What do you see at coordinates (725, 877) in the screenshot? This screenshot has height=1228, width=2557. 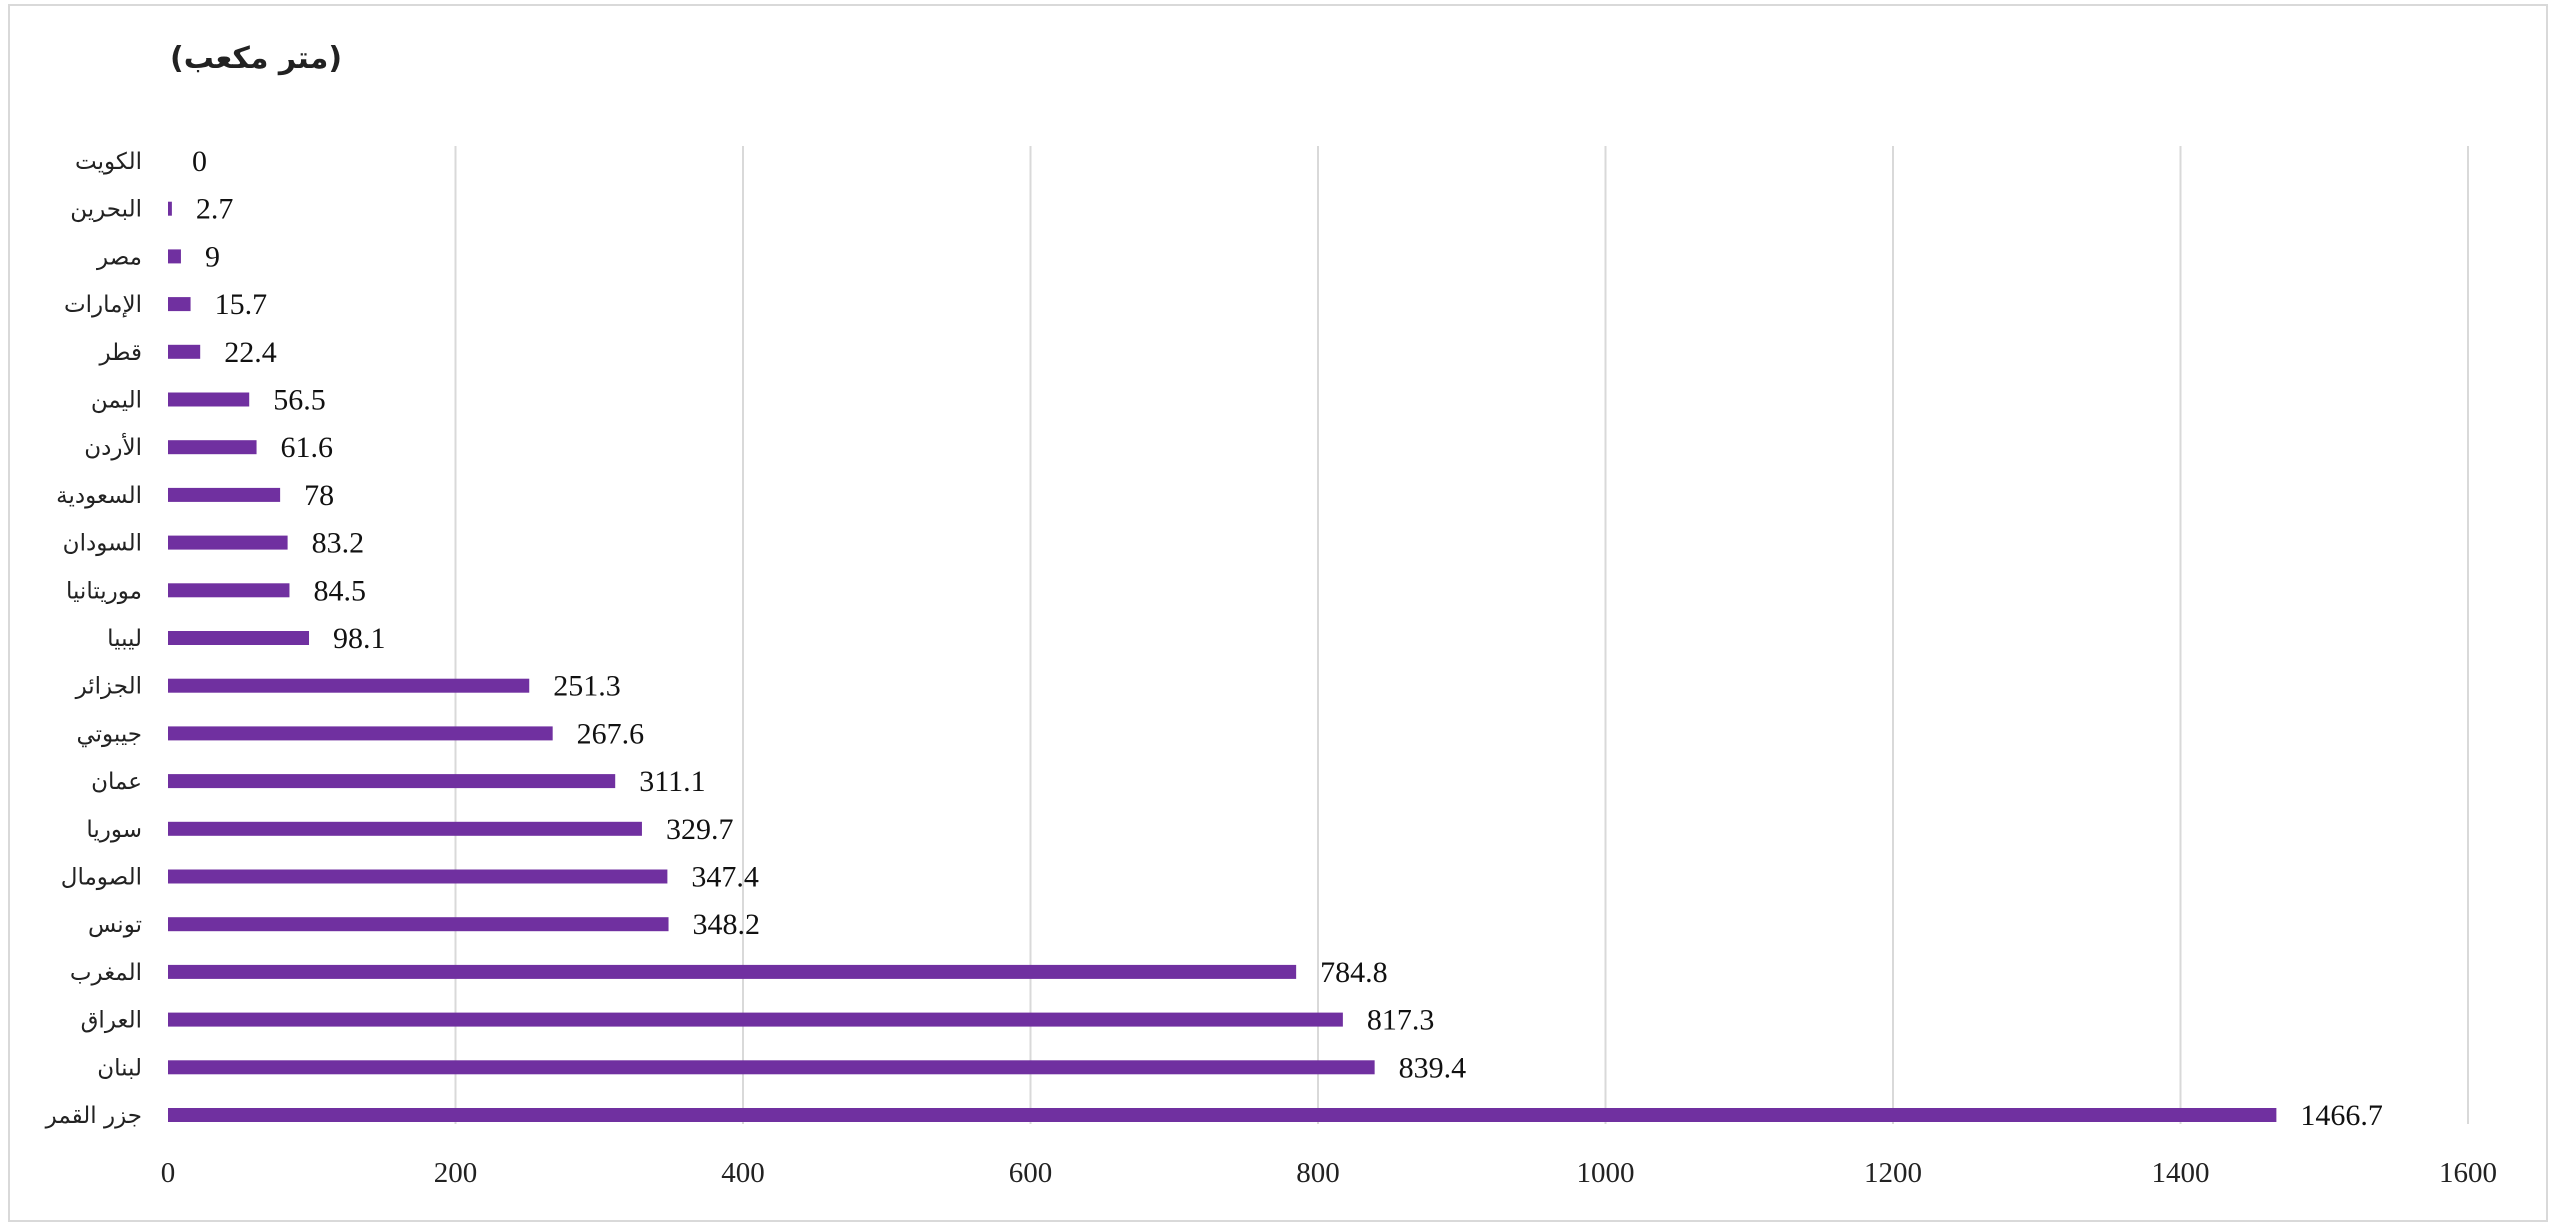 I see `value-label: 347.4` at bounding box center [725, 877].